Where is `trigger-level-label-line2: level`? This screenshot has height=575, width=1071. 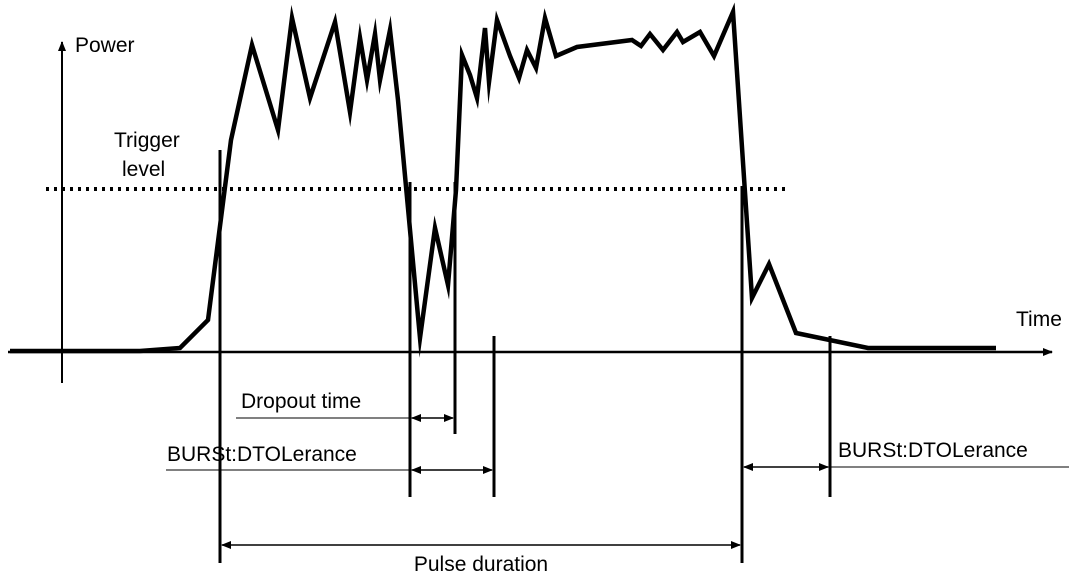
trigger-level-label-line2: level is located at coordinates (143, 169).